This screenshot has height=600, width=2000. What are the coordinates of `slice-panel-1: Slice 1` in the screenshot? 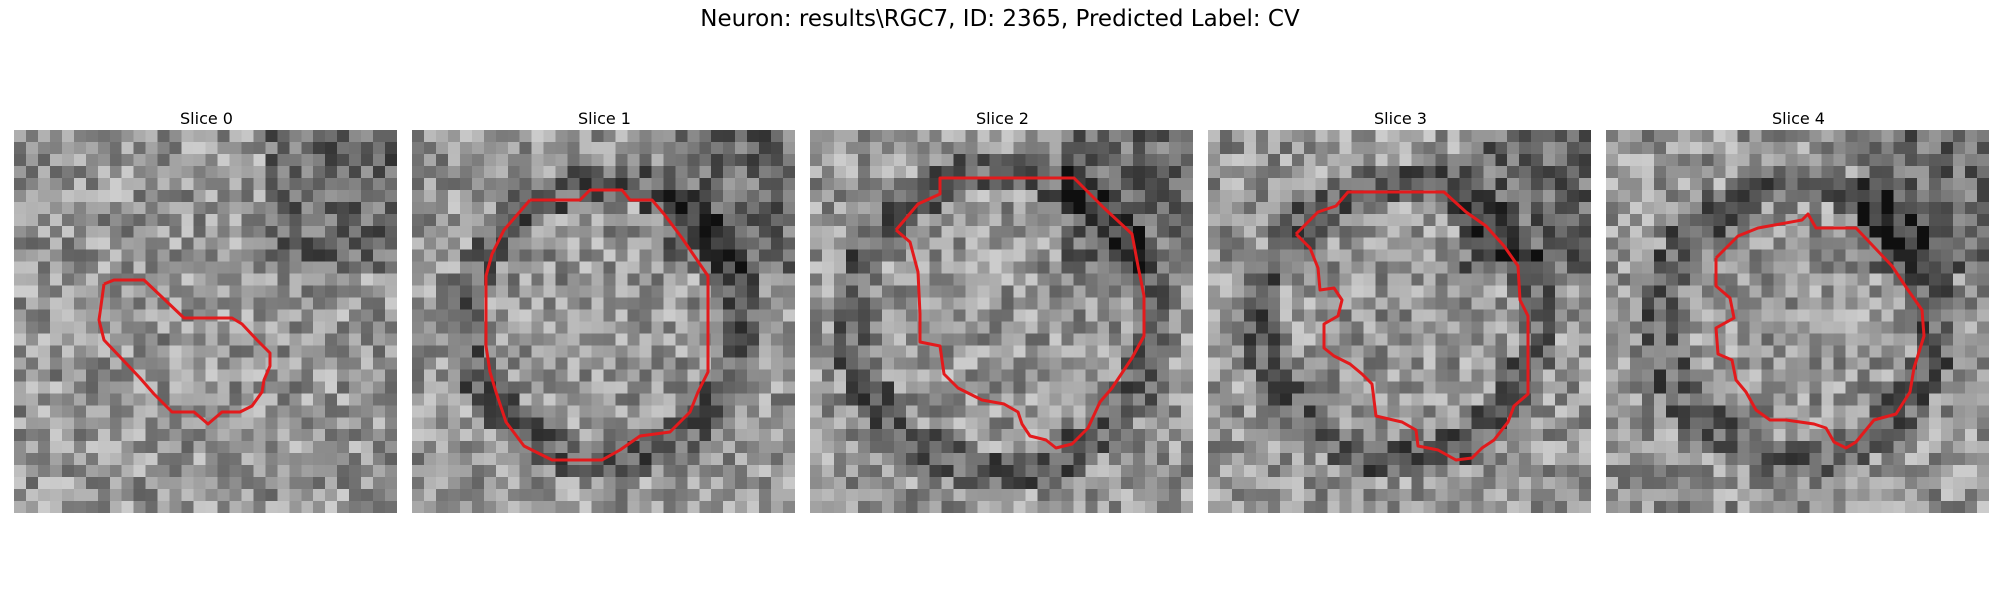 It's located at (604, 310).